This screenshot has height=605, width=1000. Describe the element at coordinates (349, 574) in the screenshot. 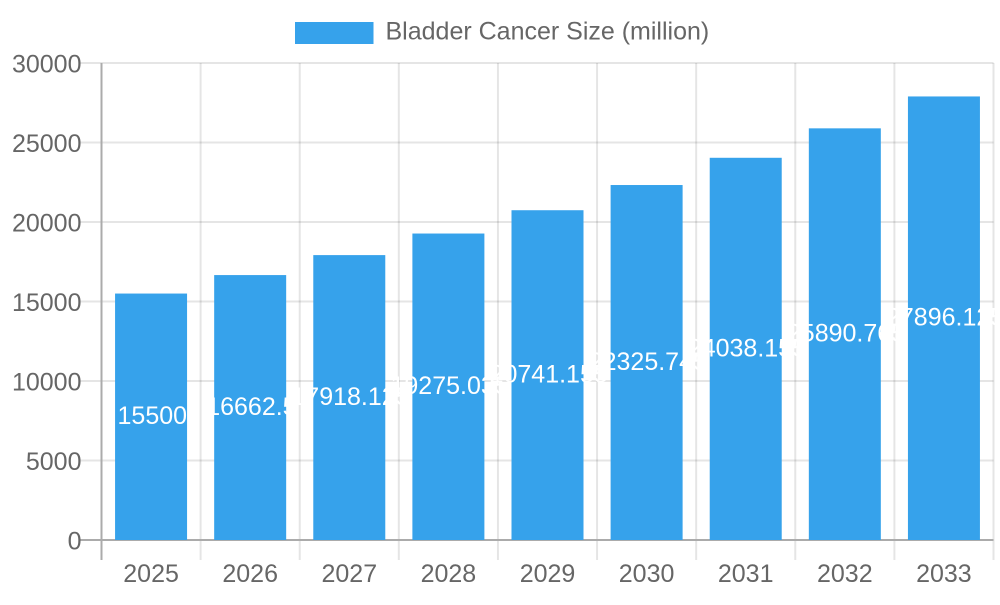

I see `svg-text: 2027` at that location.